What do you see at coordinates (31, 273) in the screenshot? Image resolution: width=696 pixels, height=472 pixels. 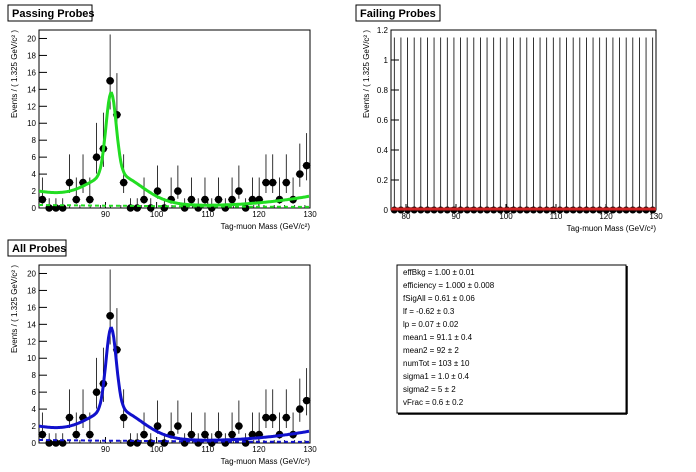 I see `y-tick-label: 20` at bounding box center [31, 273].